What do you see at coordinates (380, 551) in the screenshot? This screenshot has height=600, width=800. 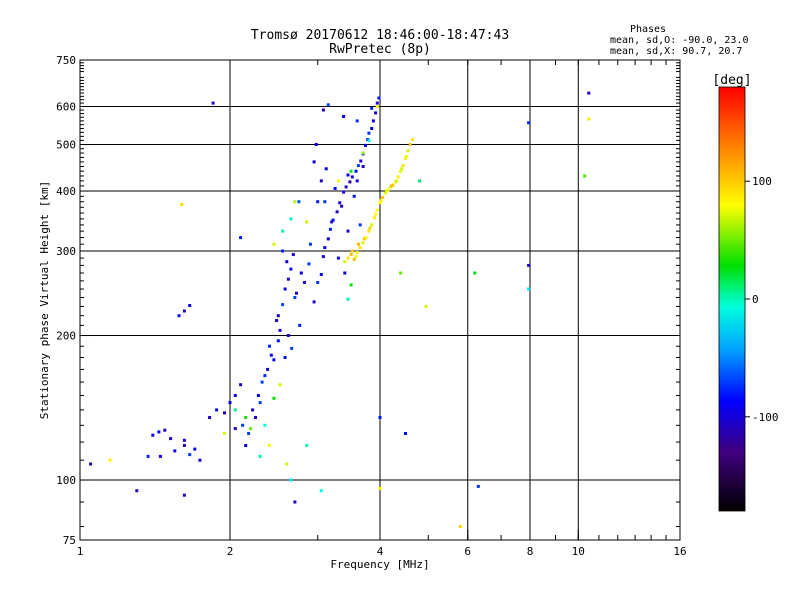 I see `x-tick-label: 4` at bounding box center [380, 551].